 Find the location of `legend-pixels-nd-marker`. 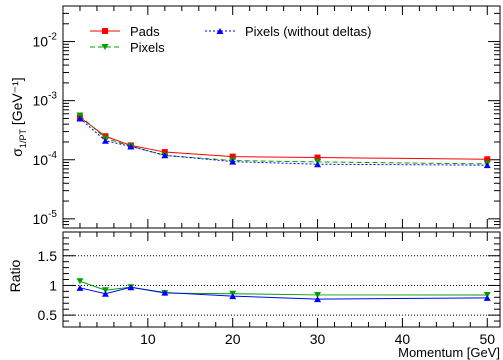

legend-pixels-nd-marker is located at coordinates (220, 31).